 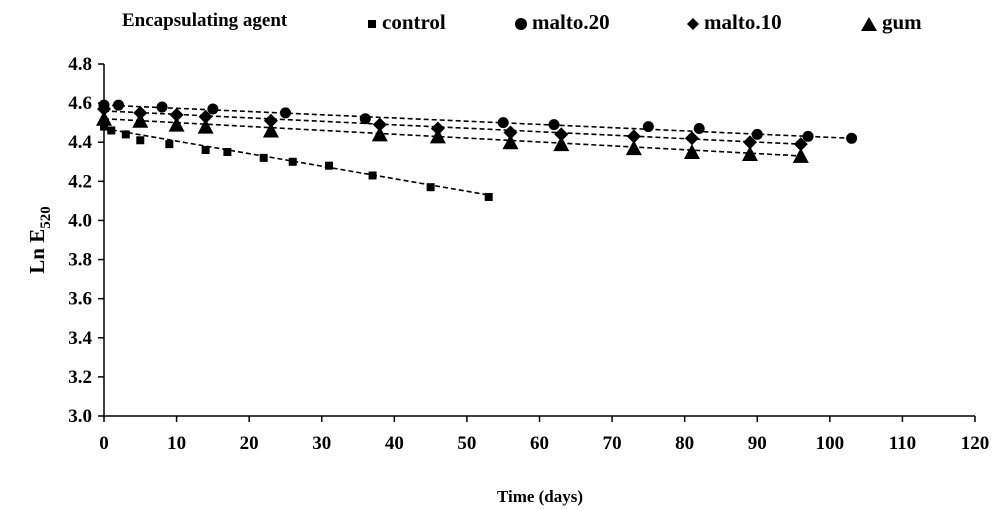 I want to click on legend-item-malto20: malto.20, so click(x=562, y=22).